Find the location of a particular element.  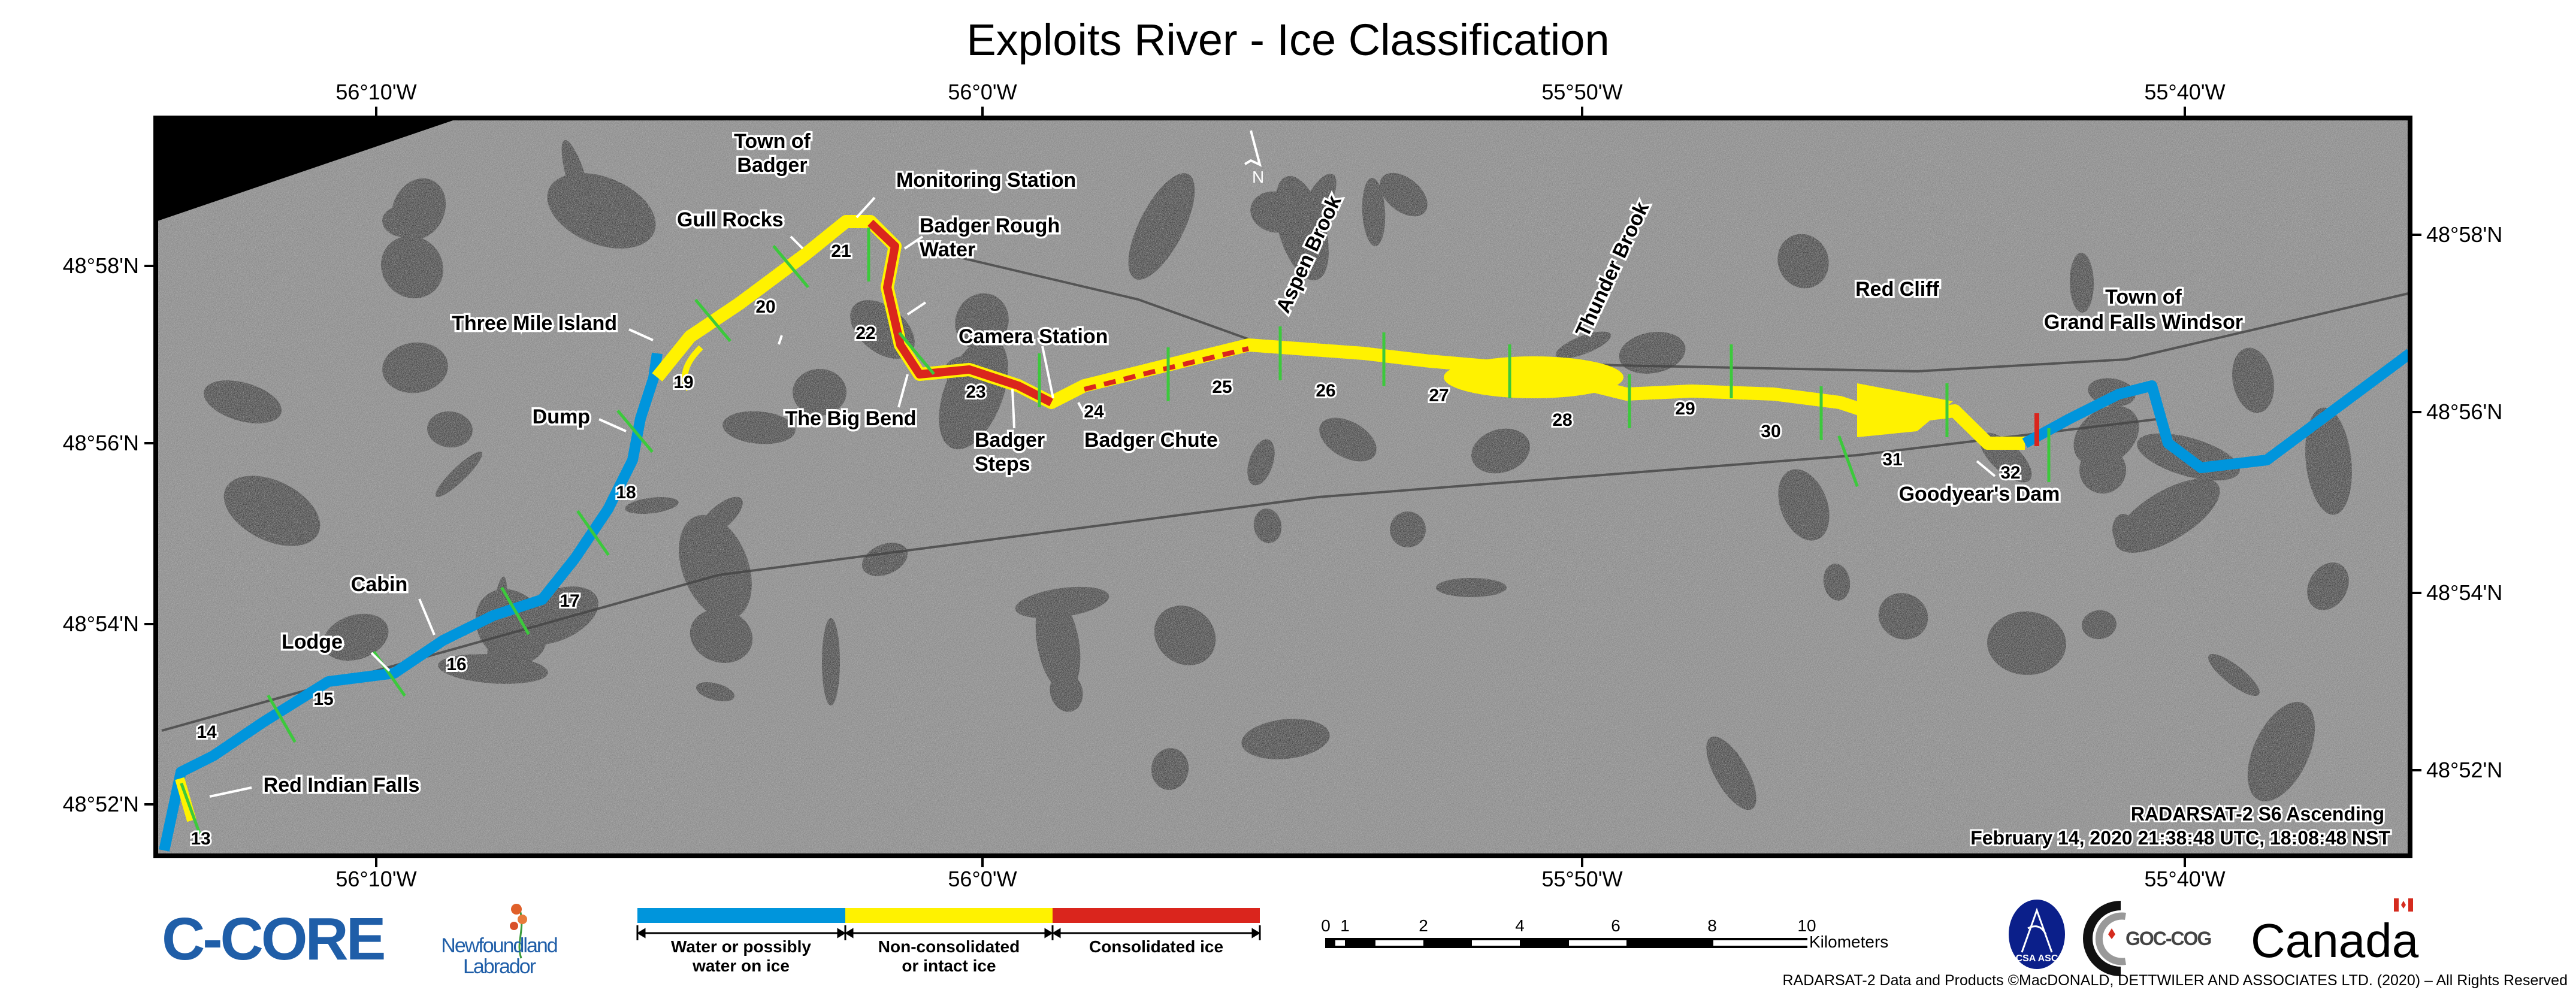

legend-label-non-consolidated: or intact ice is located at coordinates (949, 965).